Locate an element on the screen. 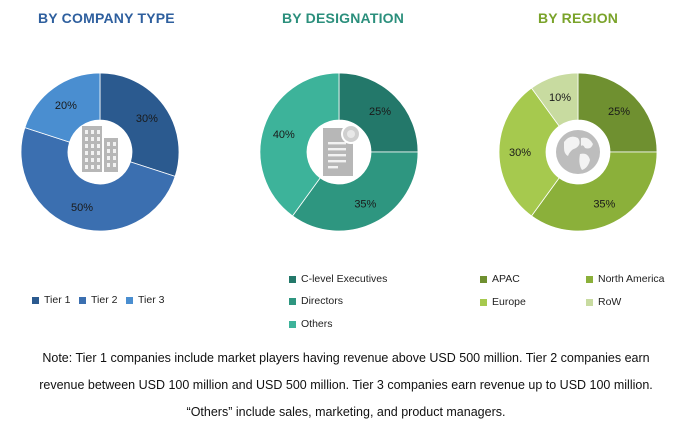  legend-item-tier-2: Tier 2 is located at coordinates (98, 300).